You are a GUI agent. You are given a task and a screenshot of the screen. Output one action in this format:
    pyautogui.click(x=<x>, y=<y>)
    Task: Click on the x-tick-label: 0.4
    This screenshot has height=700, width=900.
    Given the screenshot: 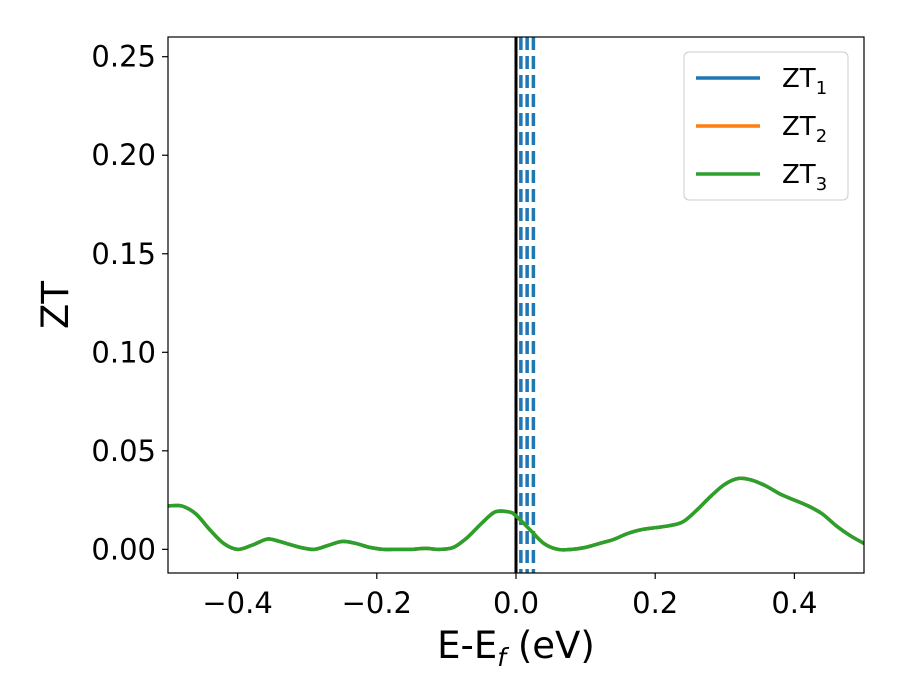 What is the action you would take?
    pyautogui.click(x=794, y=603)
    